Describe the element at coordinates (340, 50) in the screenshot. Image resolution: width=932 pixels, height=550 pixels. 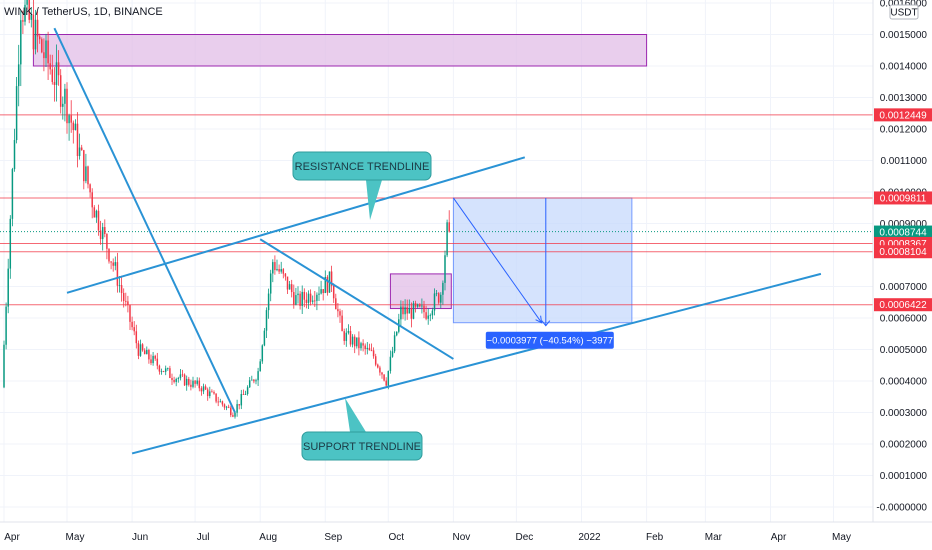
I see `resistance-zone` at that location.